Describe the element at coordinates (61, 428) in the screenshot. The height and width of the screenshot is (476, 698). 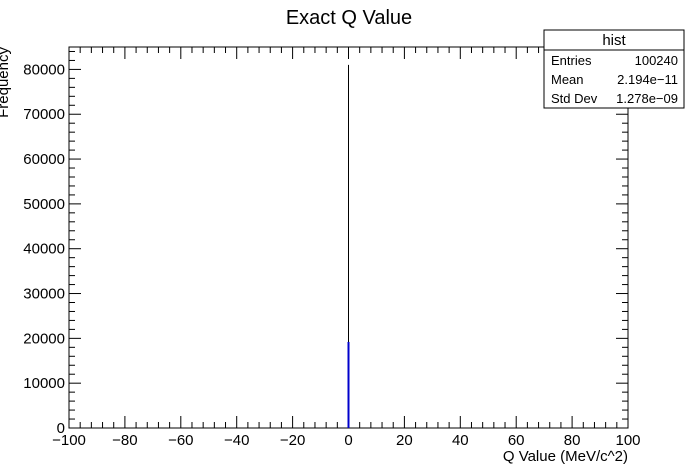
I see `y-tick-label: 0` at that location.